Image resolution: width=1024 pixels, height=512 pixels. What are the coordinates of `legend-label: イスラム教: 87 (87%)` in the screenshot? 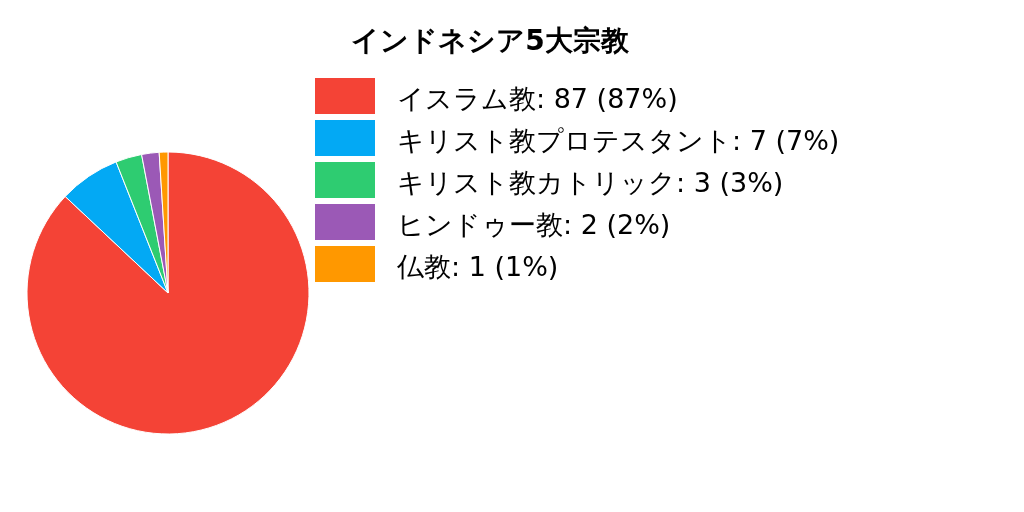 It's located at (537, 98).